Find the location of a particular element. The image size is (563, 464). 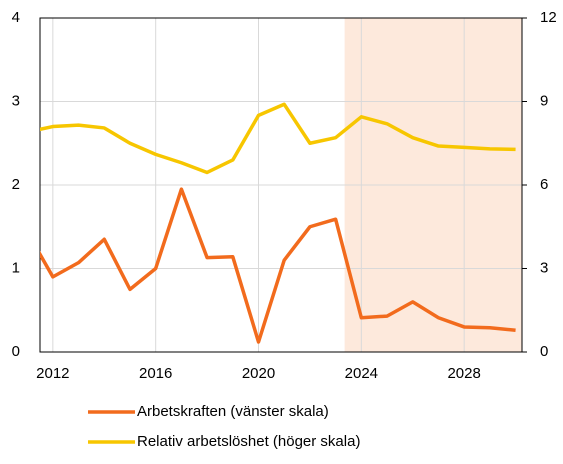

x-tick-label: 2020 is located at coordinates (258, 373).